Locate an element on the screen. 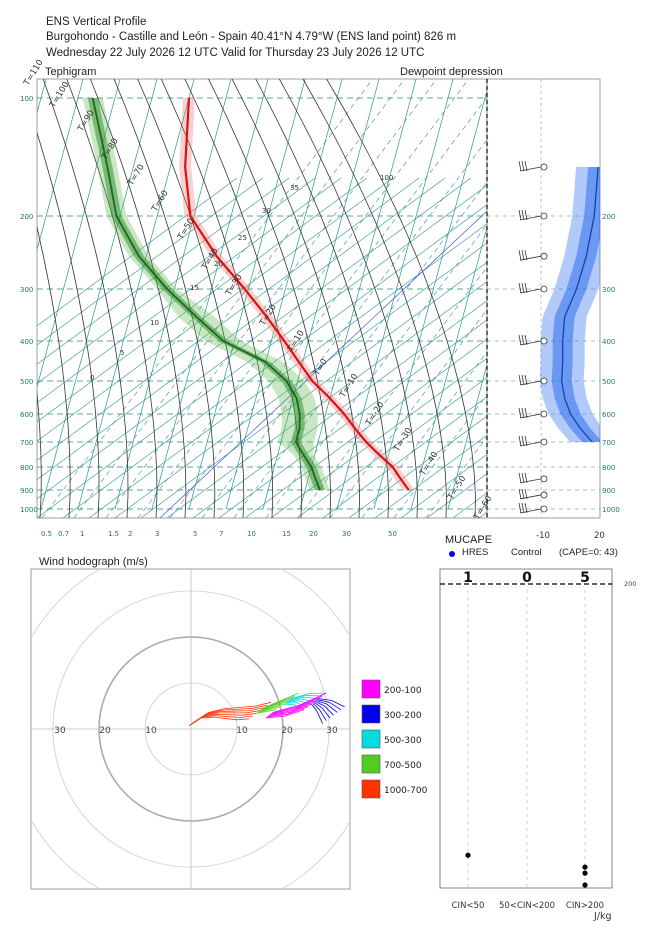 This screenshot has width=650, height=929. dd-median-line is located at coordinates (580, 304).